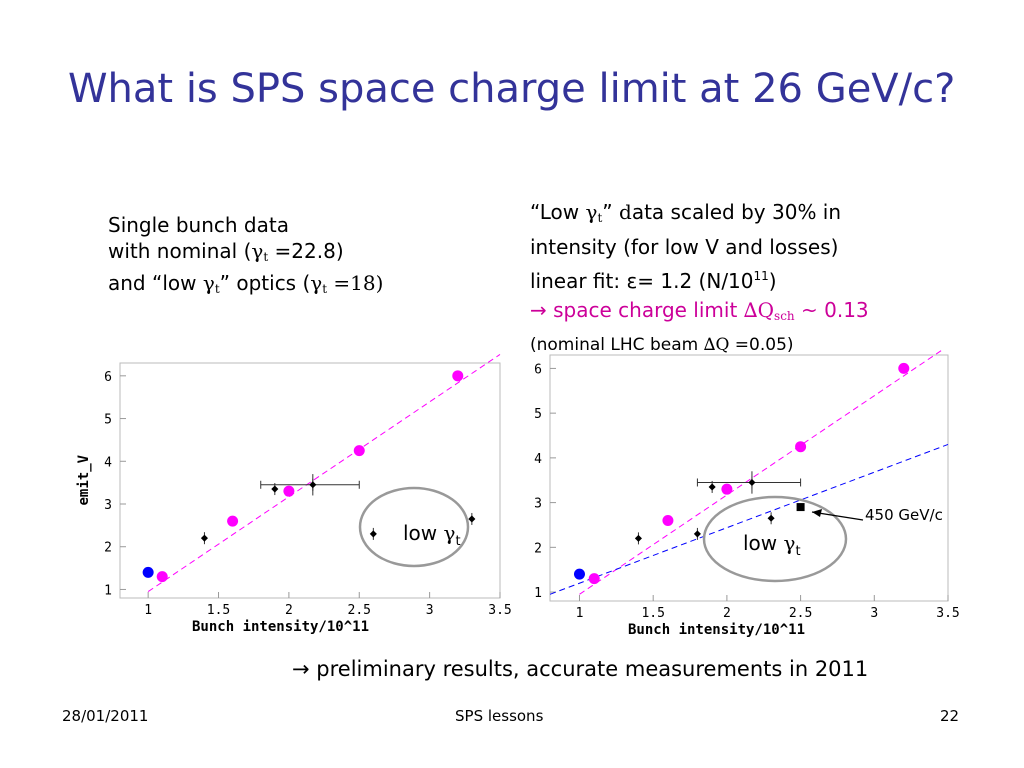  What do you see at coordinates (662, 345) in the screenshot?
I see `right-note-line5: (nominal LHC beam ∆Q =0.05)` at bounding box center [662, 345].